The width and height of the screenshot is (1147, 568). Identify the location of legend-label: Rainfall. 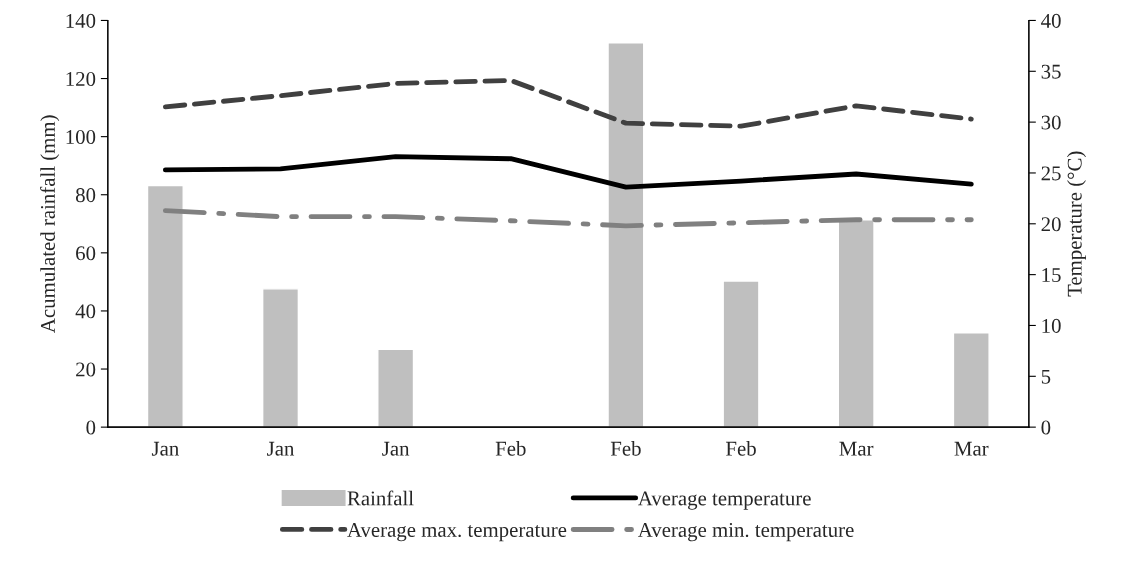
(380, 498).